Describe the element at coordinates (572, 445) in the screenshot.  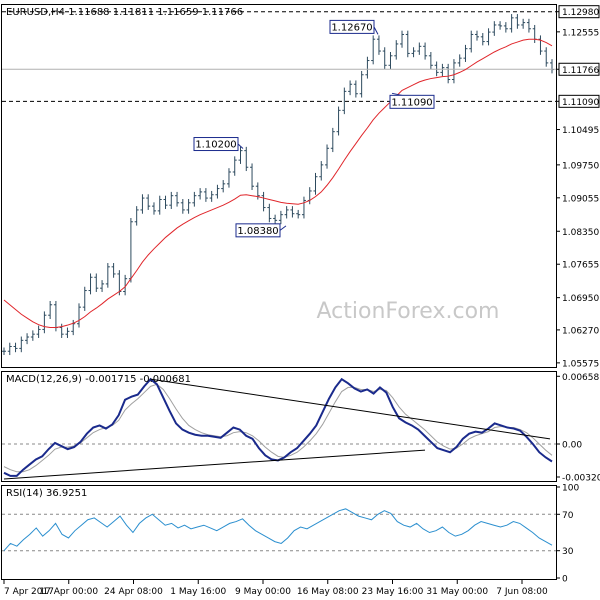
I see `macd-tick-label: 0.00` at that location.